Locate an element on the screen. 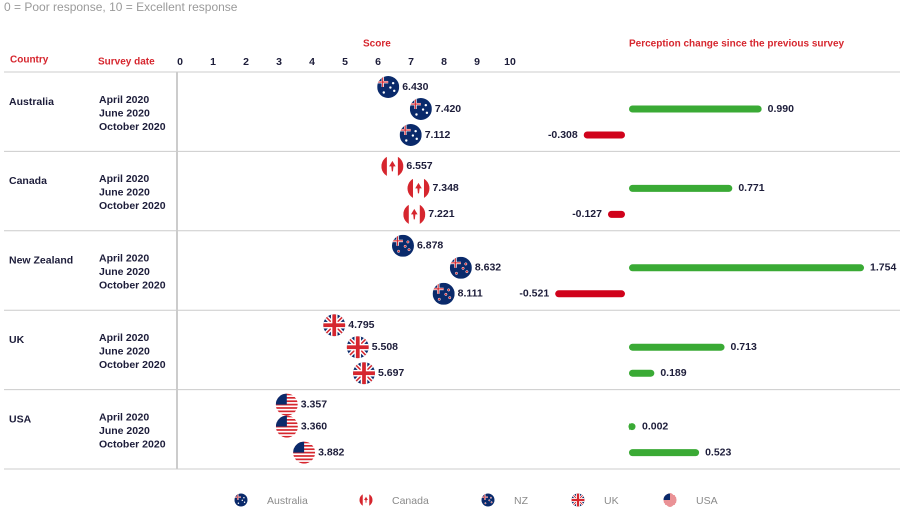 This screenshot has width=900, height=523. change-label: 0.523 is located at coordinates (718, 452).